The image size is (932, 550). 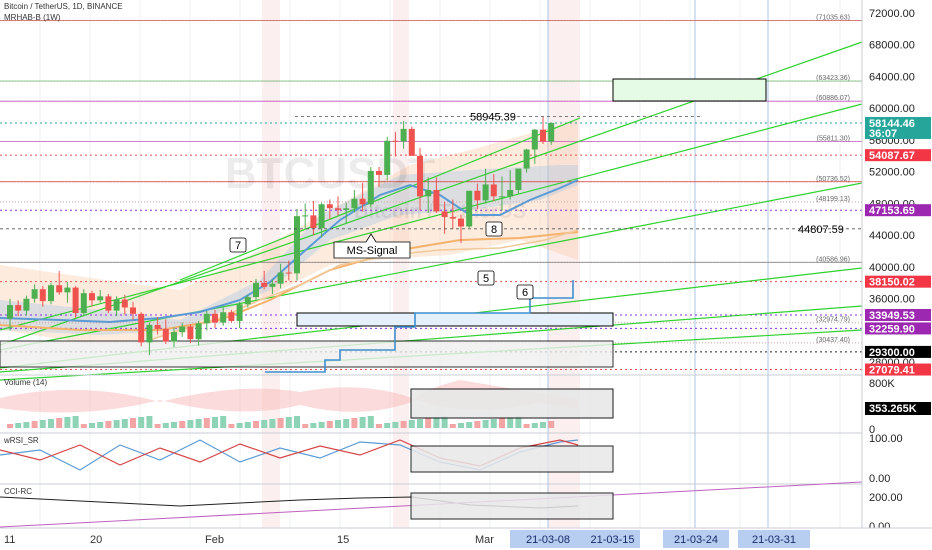 I want to click on x-highlight: 21-03-24, so click(x=696, y=539).